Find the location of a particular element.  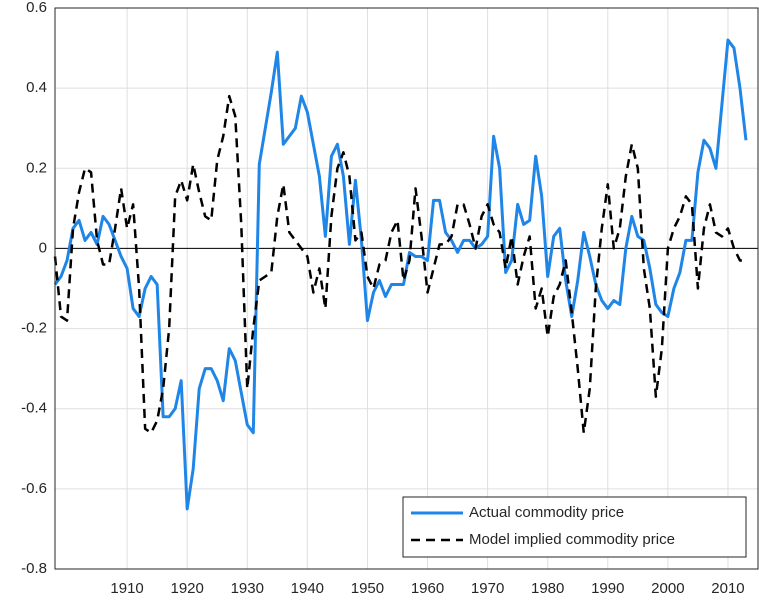

legend-label: Model implied commodity price is located at coordinates (572, 539).